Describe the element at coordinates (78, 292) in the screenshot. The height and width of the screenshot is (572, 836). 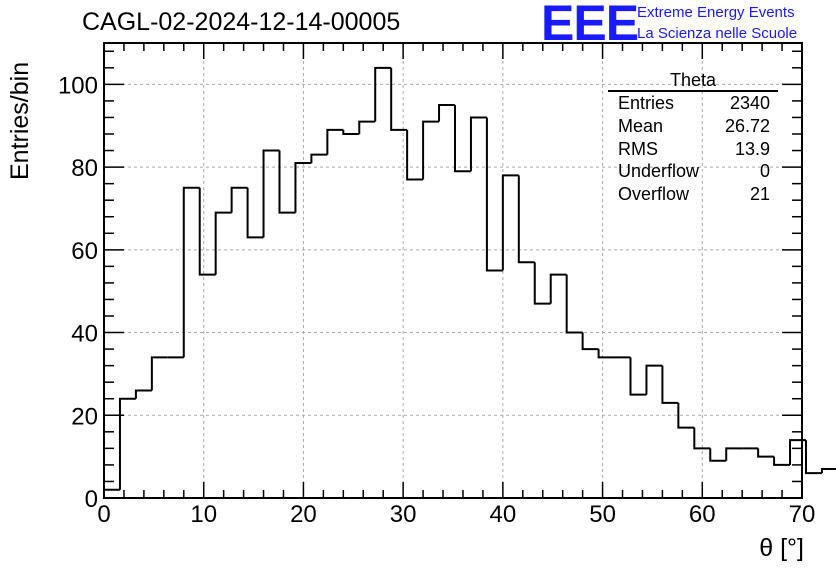
I see `y-tick-labels: 0 20 40 60 80 100` at that location.